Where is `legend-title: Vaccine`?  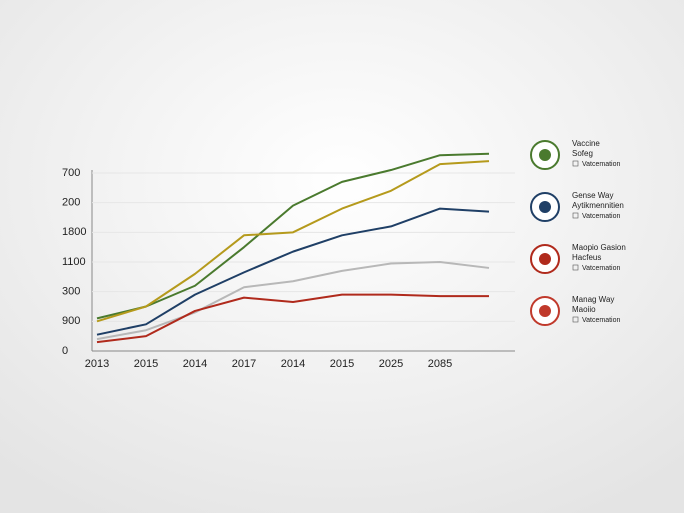
legend-title: Vaccine is located at coordinates (586, 143).